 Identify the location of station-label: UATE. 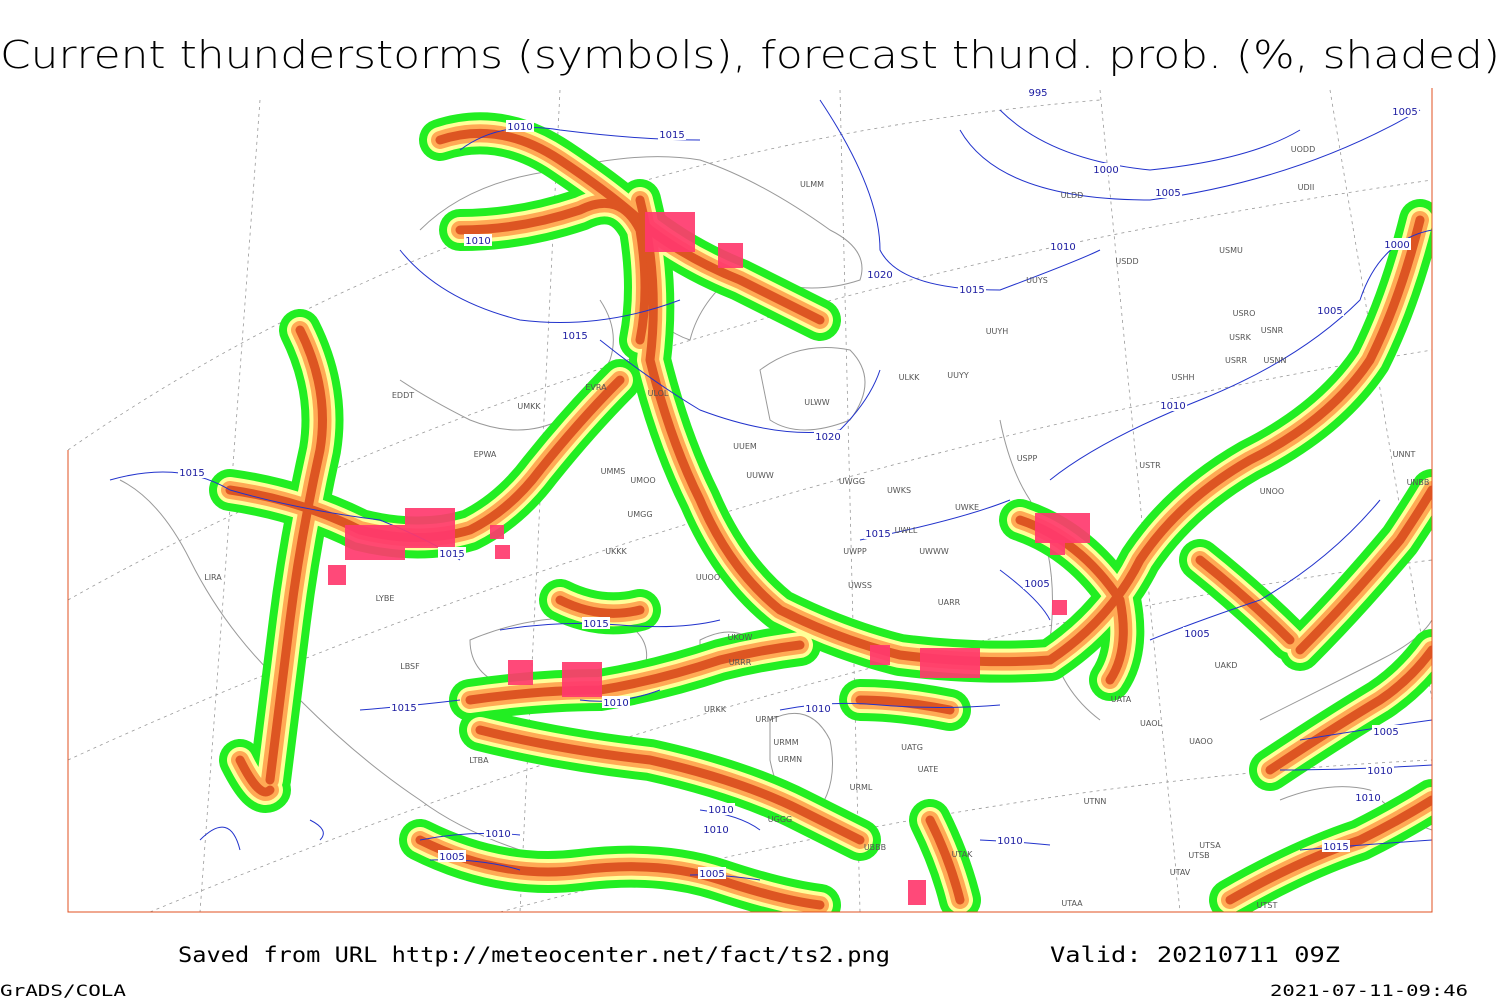
(928, 769).